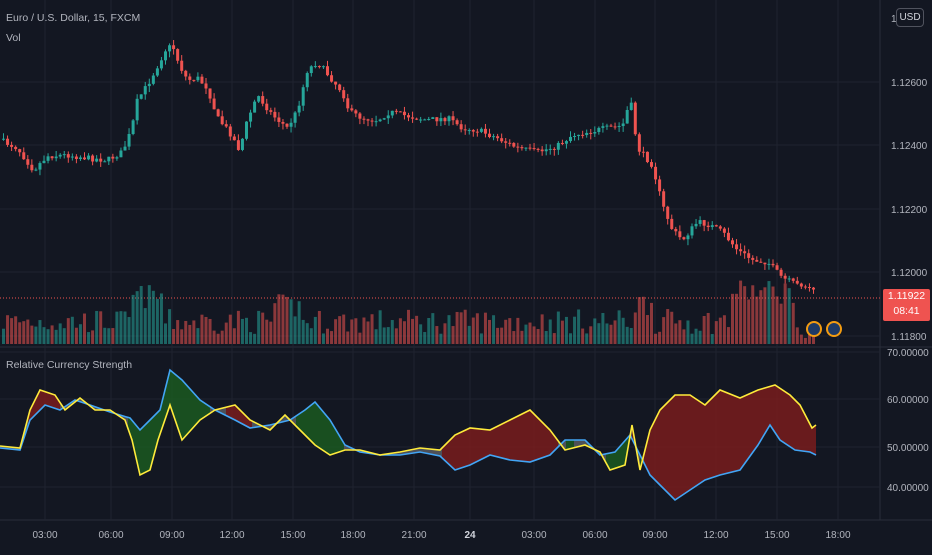 The height and width of the screenshot is (555, 932). I want to click on time-label: 18:00, so click(837, 535).